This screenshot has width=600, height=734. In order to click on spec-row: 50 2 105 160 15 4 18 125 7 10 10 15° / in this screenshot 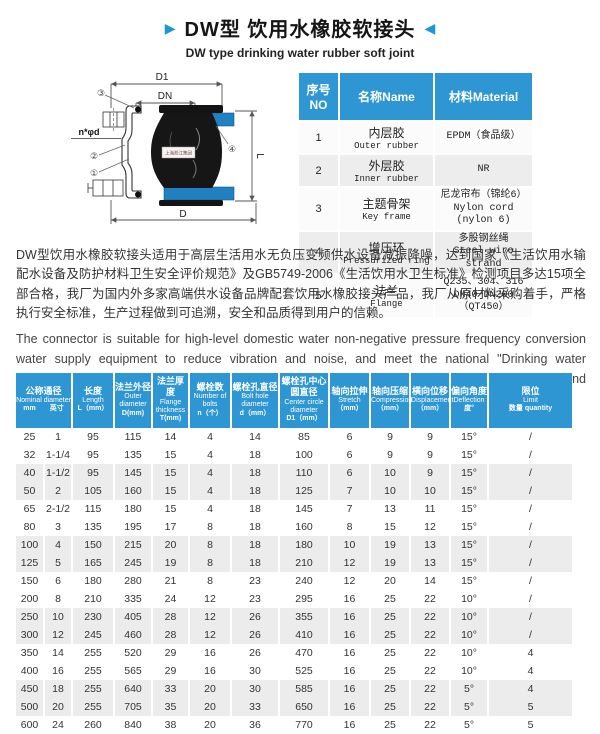, I will do `click(294, 490)`.